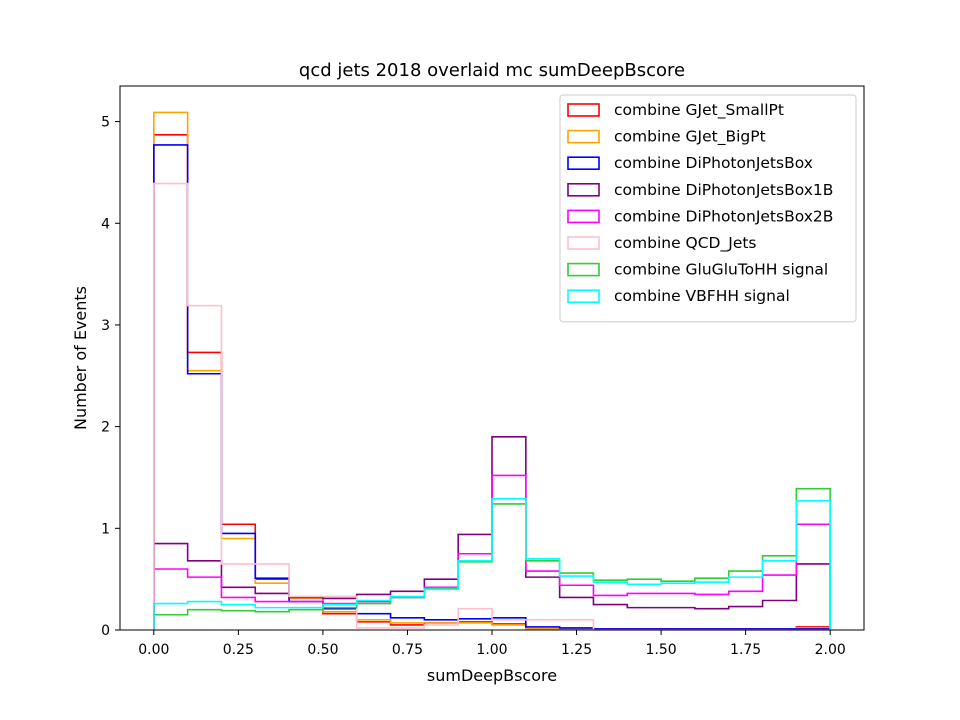  I want to click on x-tick-label: 0.75, so click(407, 650).